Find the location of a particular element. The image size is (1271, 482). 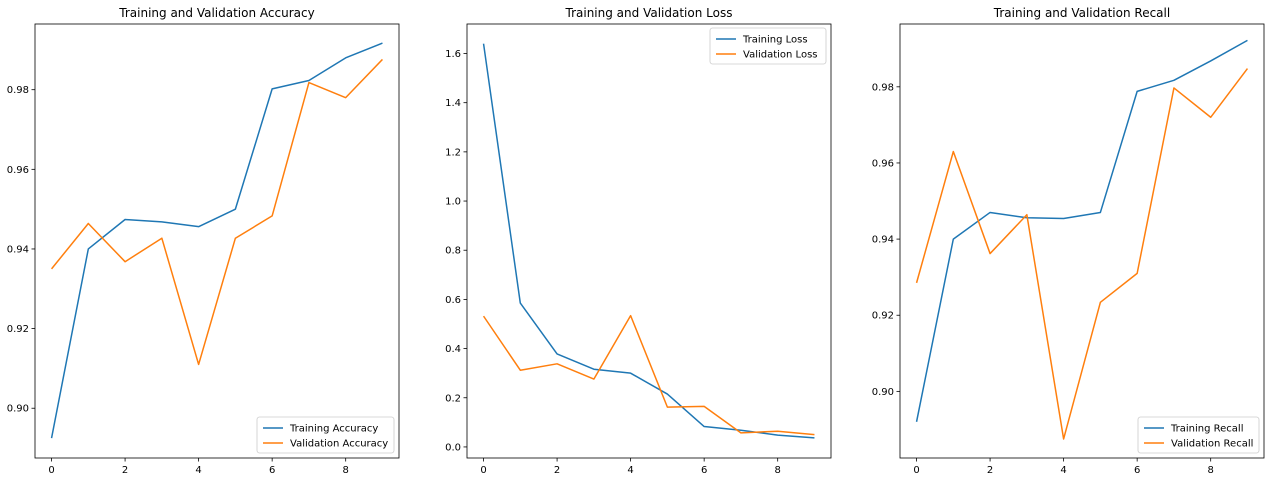

legend: Training Accuracy Validation Accuracy is located at coordinates (325, 435).